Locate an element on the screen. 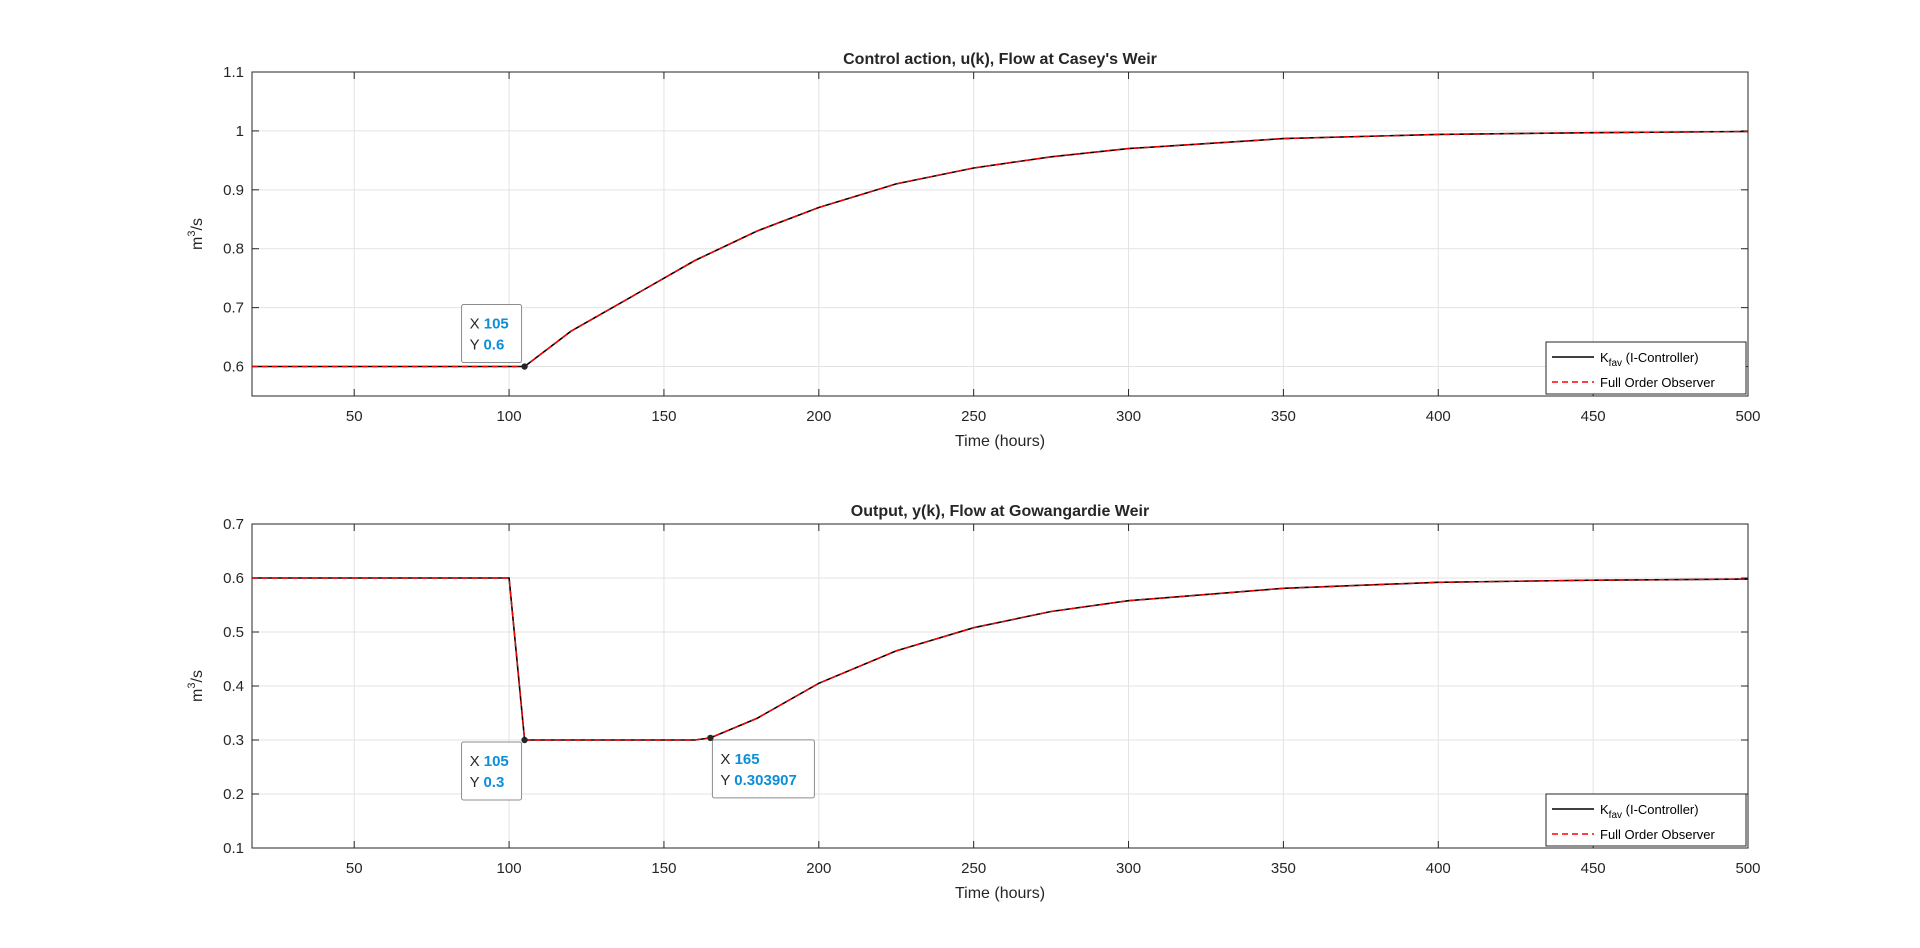 This screenshot has height=948, width=1920. datatip-y-row: Y 0.6 is located at coordinates (487, 345).